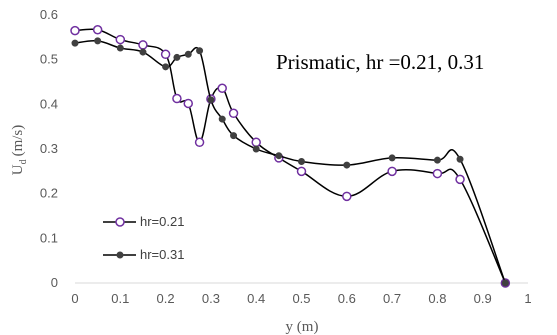 The height and width of the screenshot is (335, 557). I want to click on y-tick-label: 0.5, so click(49, 59).